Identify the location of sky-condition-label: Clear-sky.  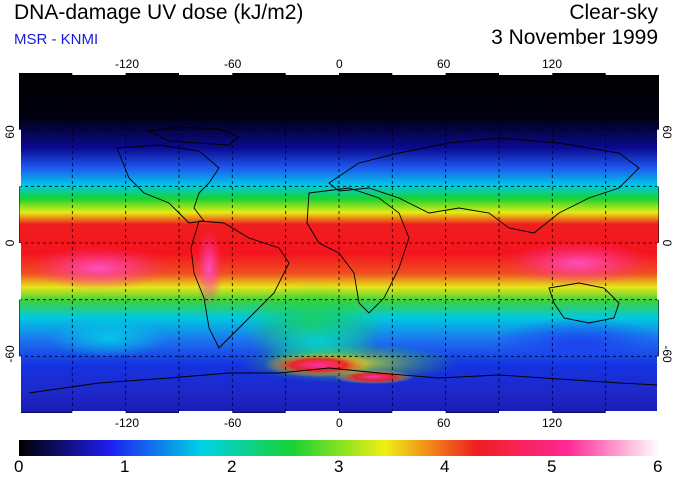
(613, 12).